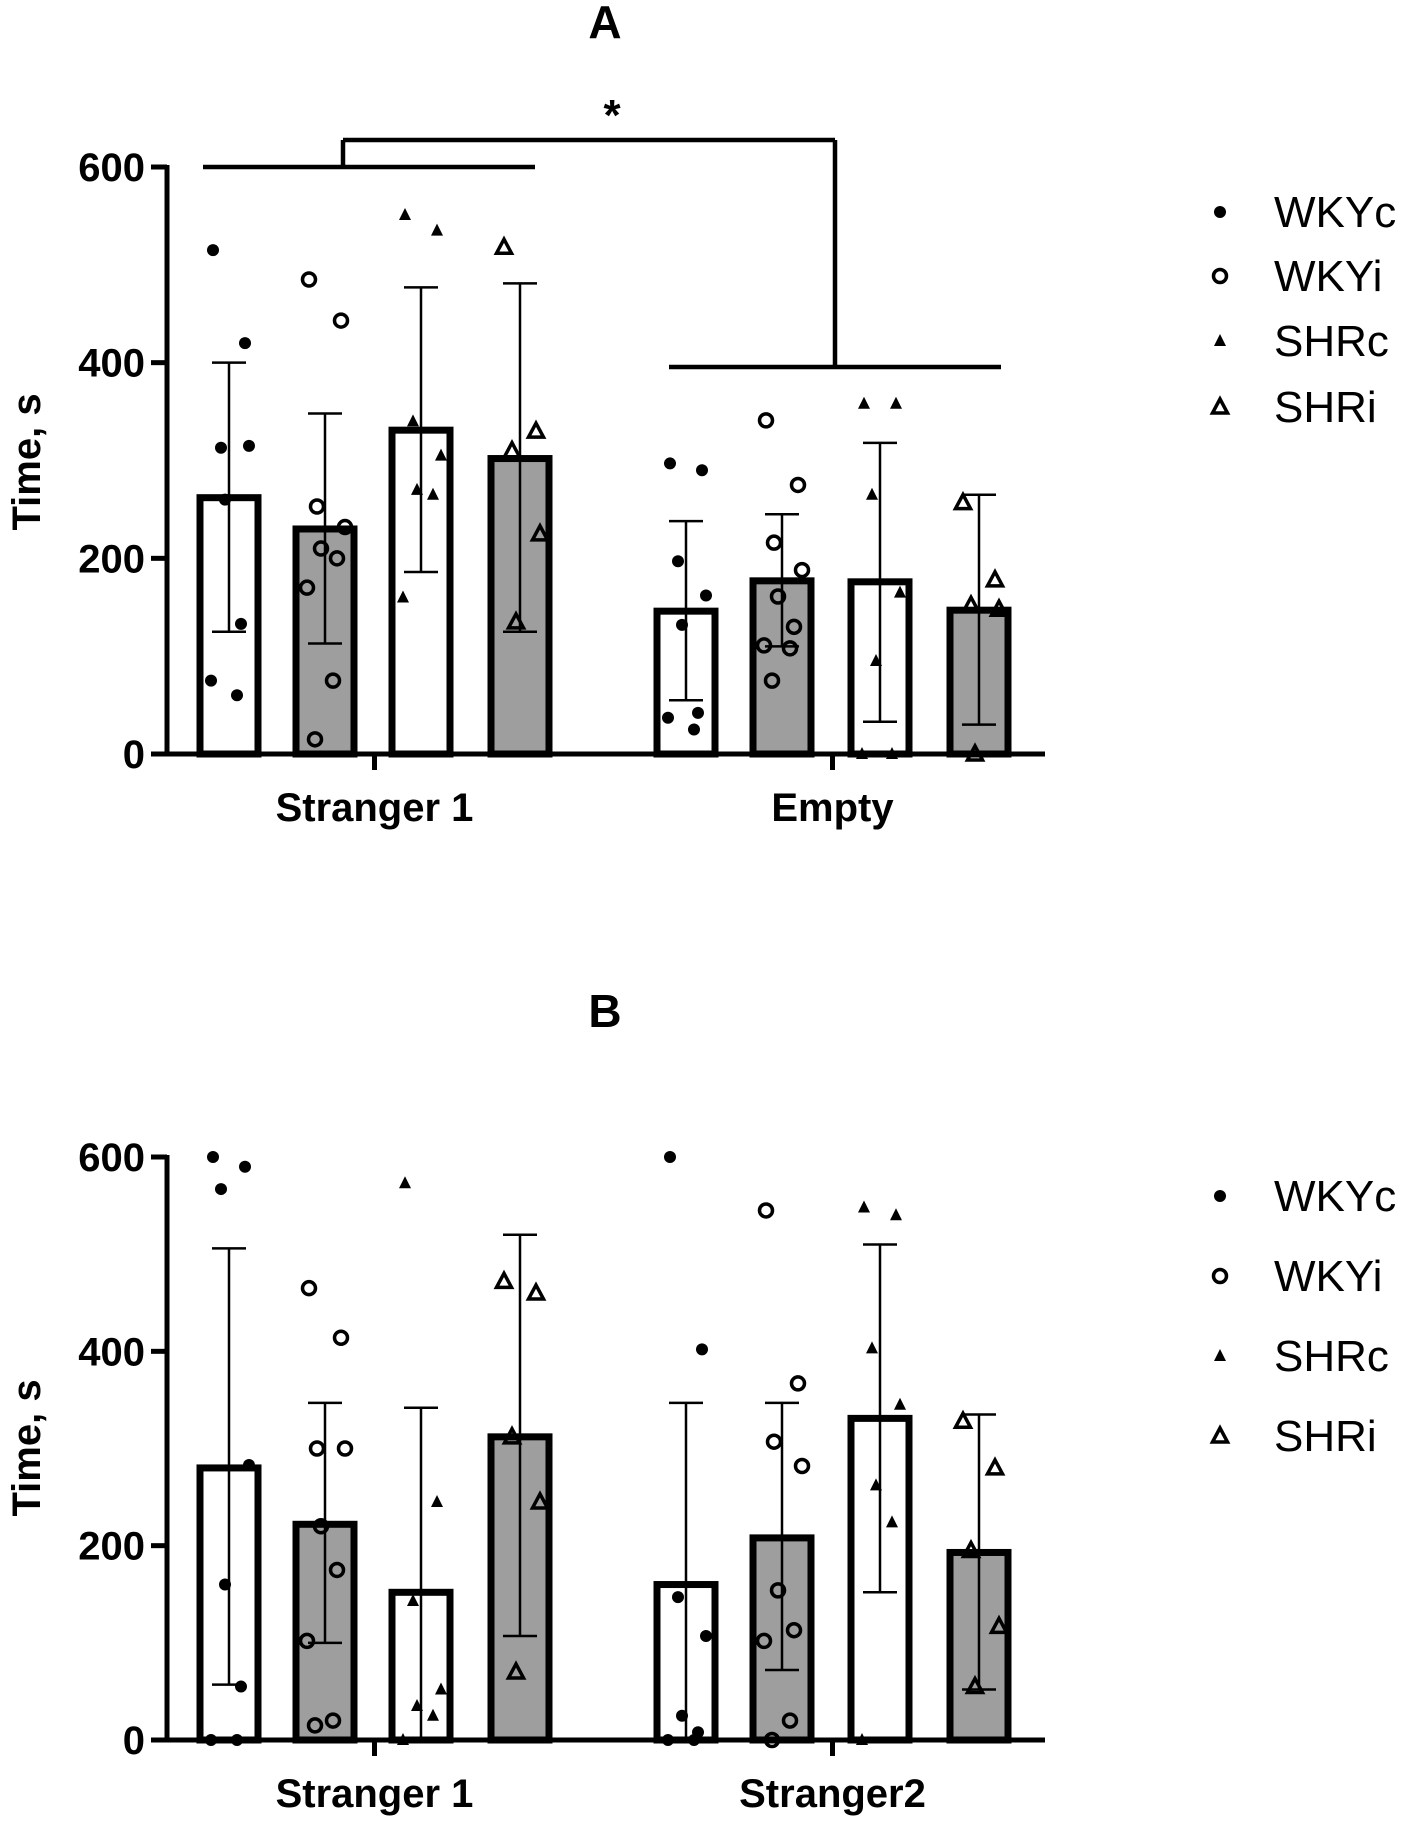 This screenshot has height=1825, width=1416. What do you see at coordinates (602, 253) in the screenshot?
I see `significance-bracket` at bounding box center [602, 253].